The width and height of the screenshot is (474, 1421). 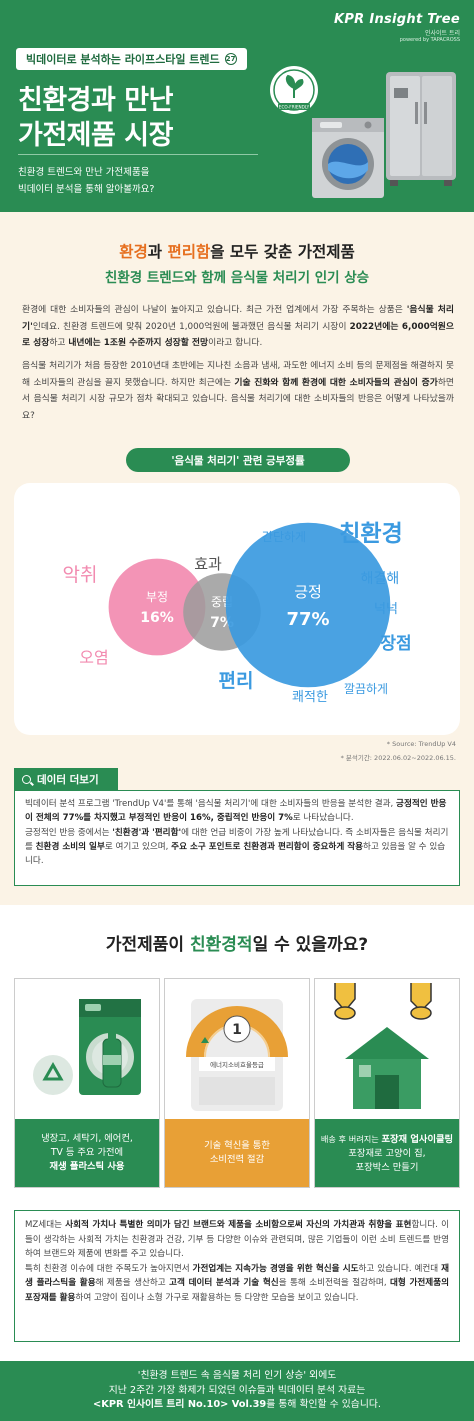 What do you see at coordinates (238, 335) in the screenshot?
I see `p1-bold-d: 2022년에는 6,000억원으로 성장` at bounding box center [238, 335].